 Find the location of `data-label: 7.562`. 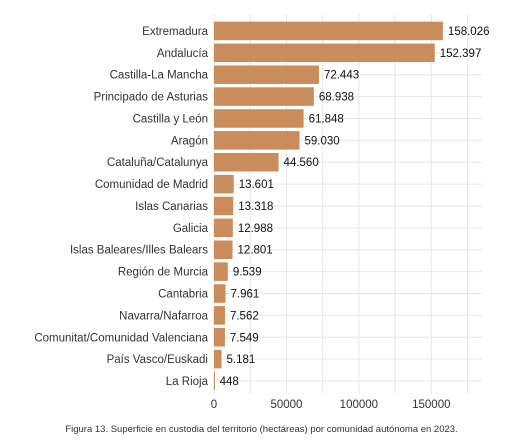

data-label: 7.562 is located at coordinates (244, 316).